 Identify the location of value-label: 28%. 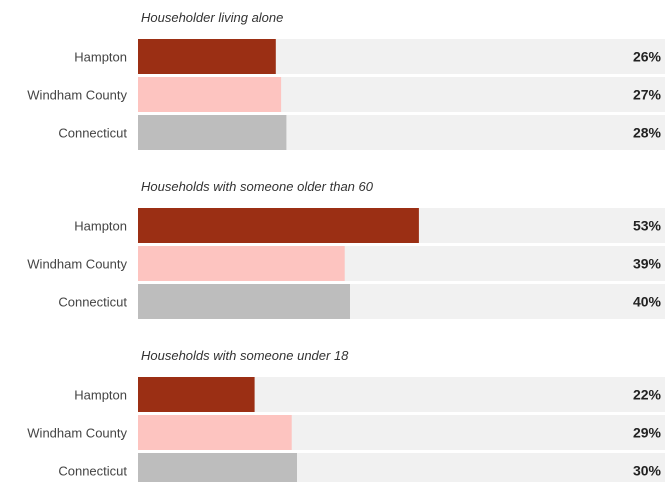
(647, 133).